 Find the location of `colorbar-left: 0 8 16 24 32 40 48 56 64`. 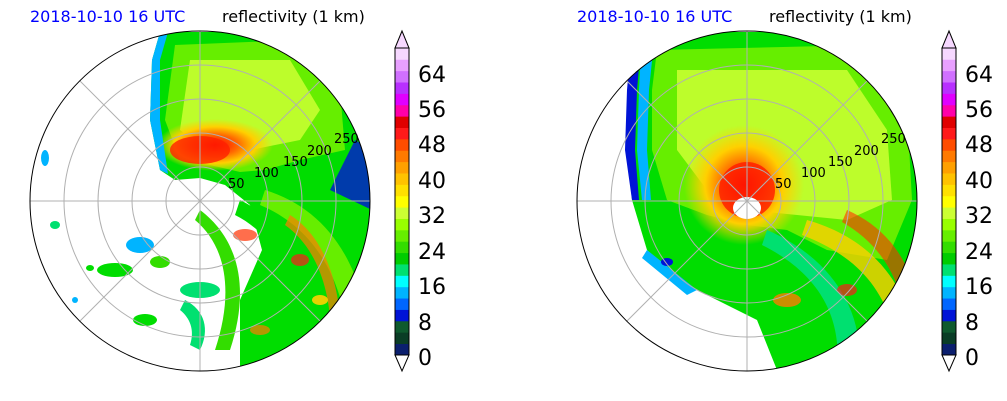

colorbar-left: 0 8 16 24 32 40 48 56 64 is located at coordinates (420, 201).